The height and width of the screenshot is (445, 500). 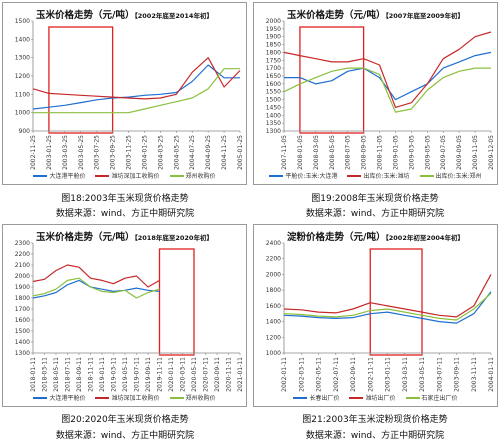 I want to click on y-tick-label: 1200, so click(x=273, y=337).